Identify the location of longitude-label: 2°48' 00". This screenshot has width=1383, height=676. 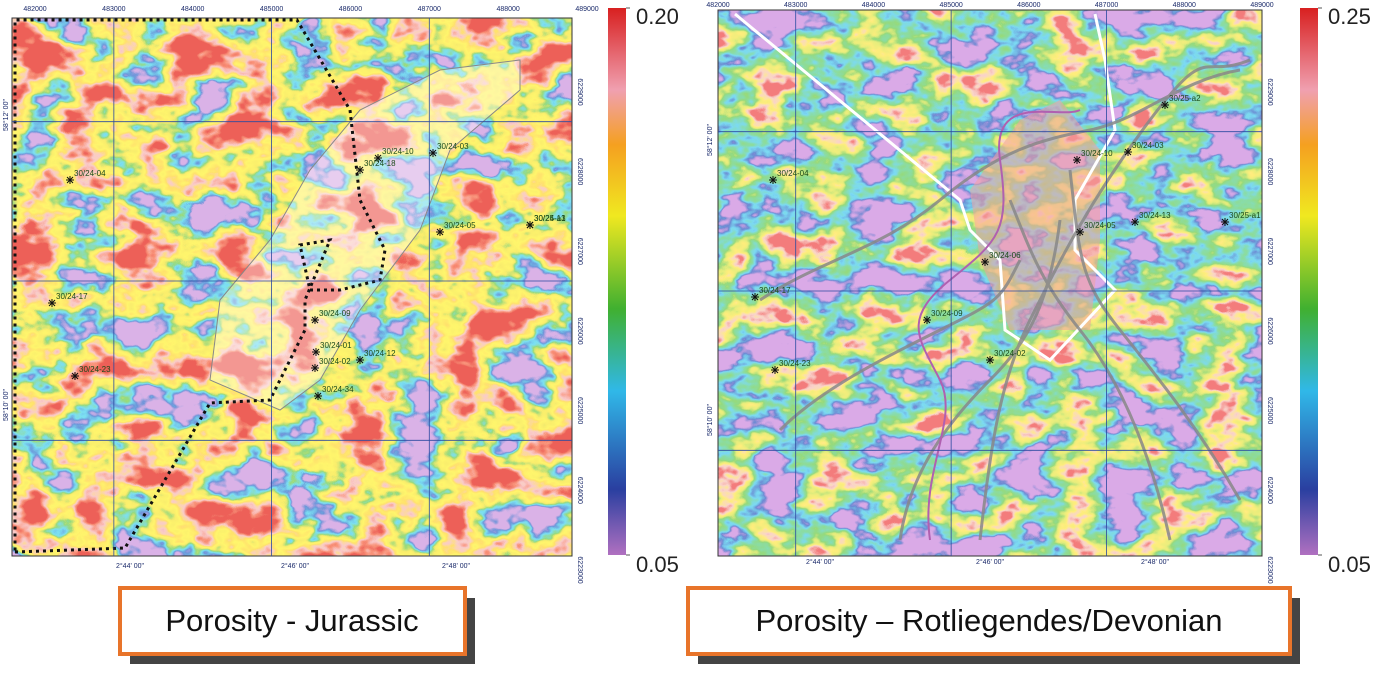
(456, 566).